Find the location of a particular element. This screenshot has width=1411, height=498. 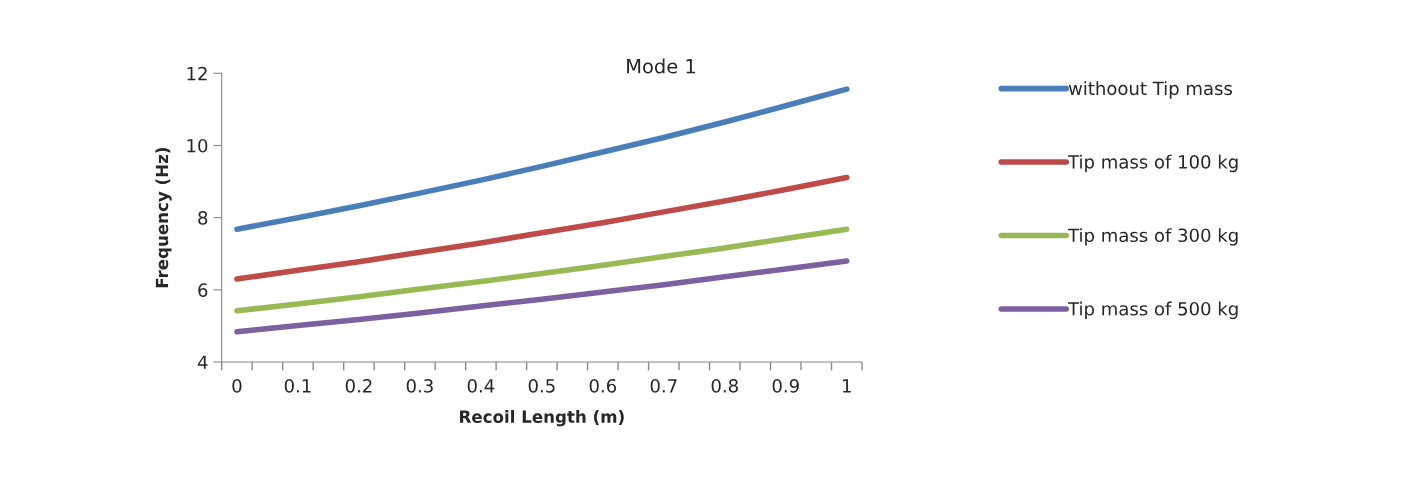

y-tick-label: 4 is located at coordinates (202, 362).